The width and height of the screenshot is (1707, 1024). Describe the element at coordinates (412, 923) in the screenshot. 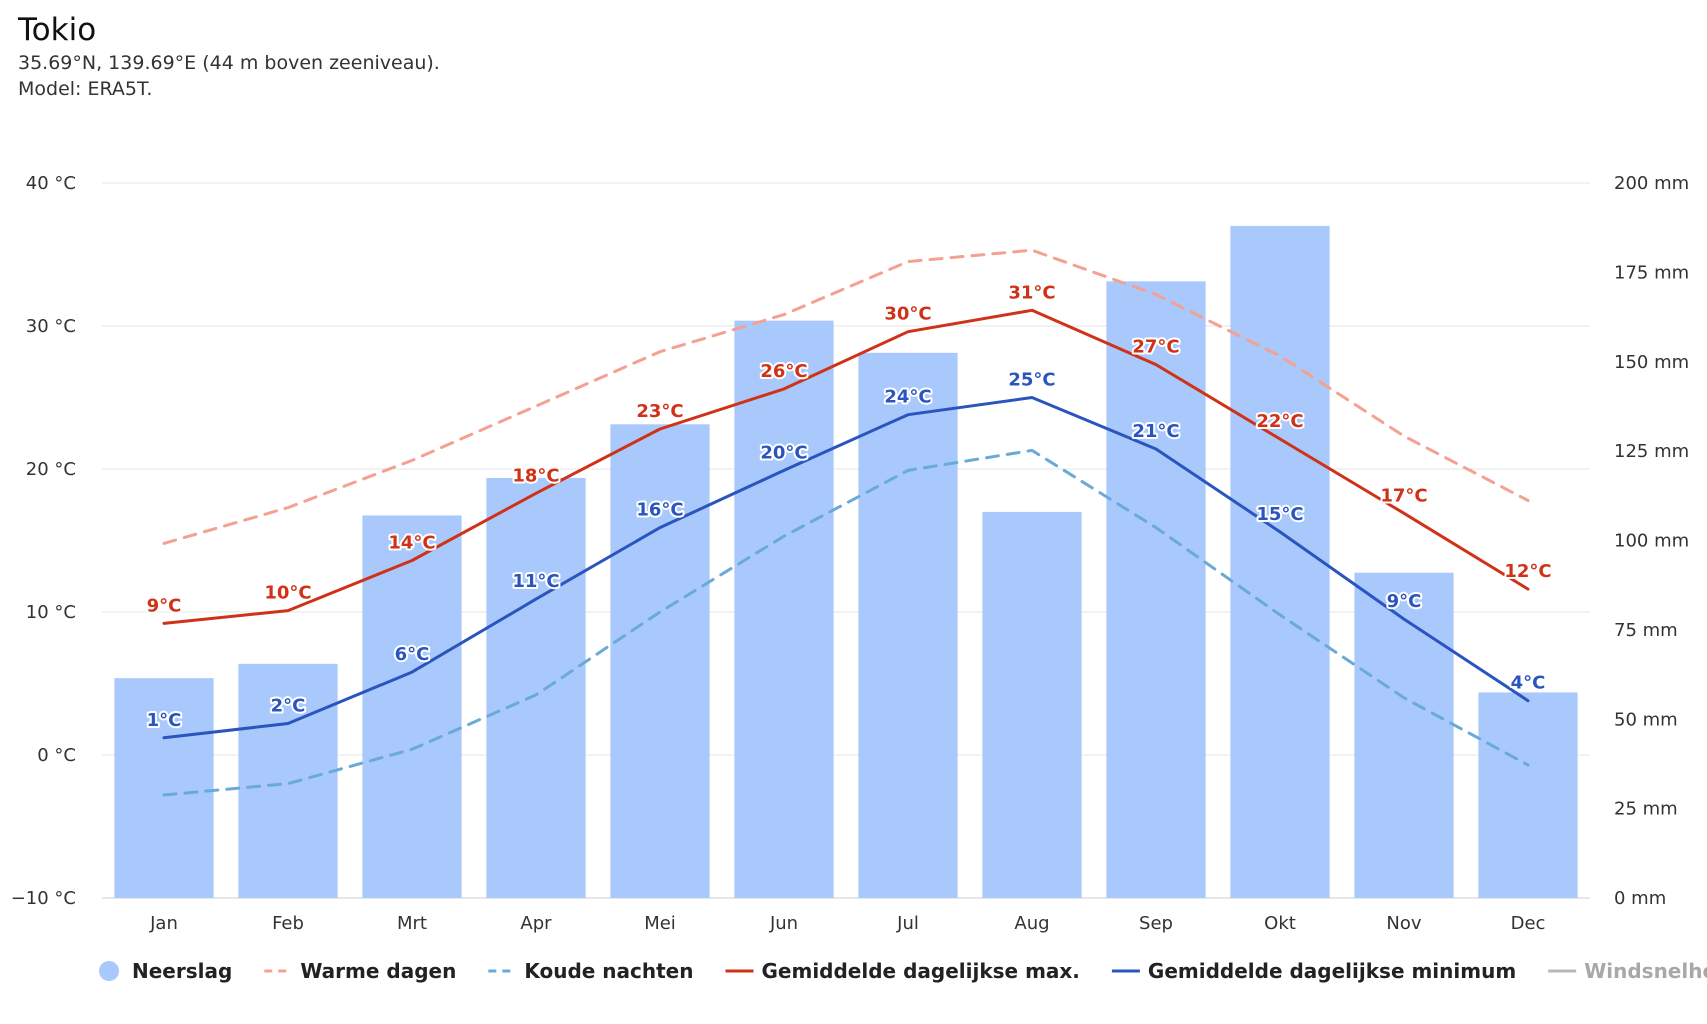

I see `x-axis-tick-label: Mrt` at that location.